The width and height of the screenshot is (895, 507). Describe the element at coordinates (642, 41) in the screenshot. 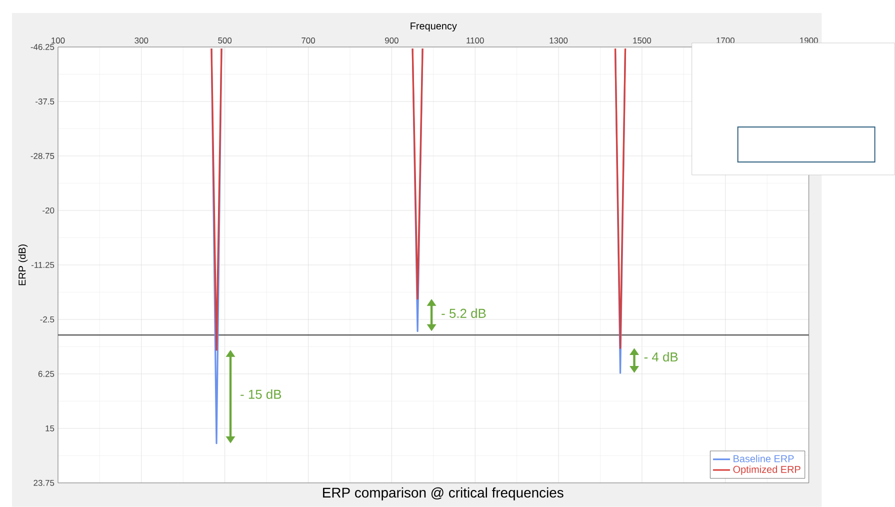

I see `x-tick-label: 1500` at that location.